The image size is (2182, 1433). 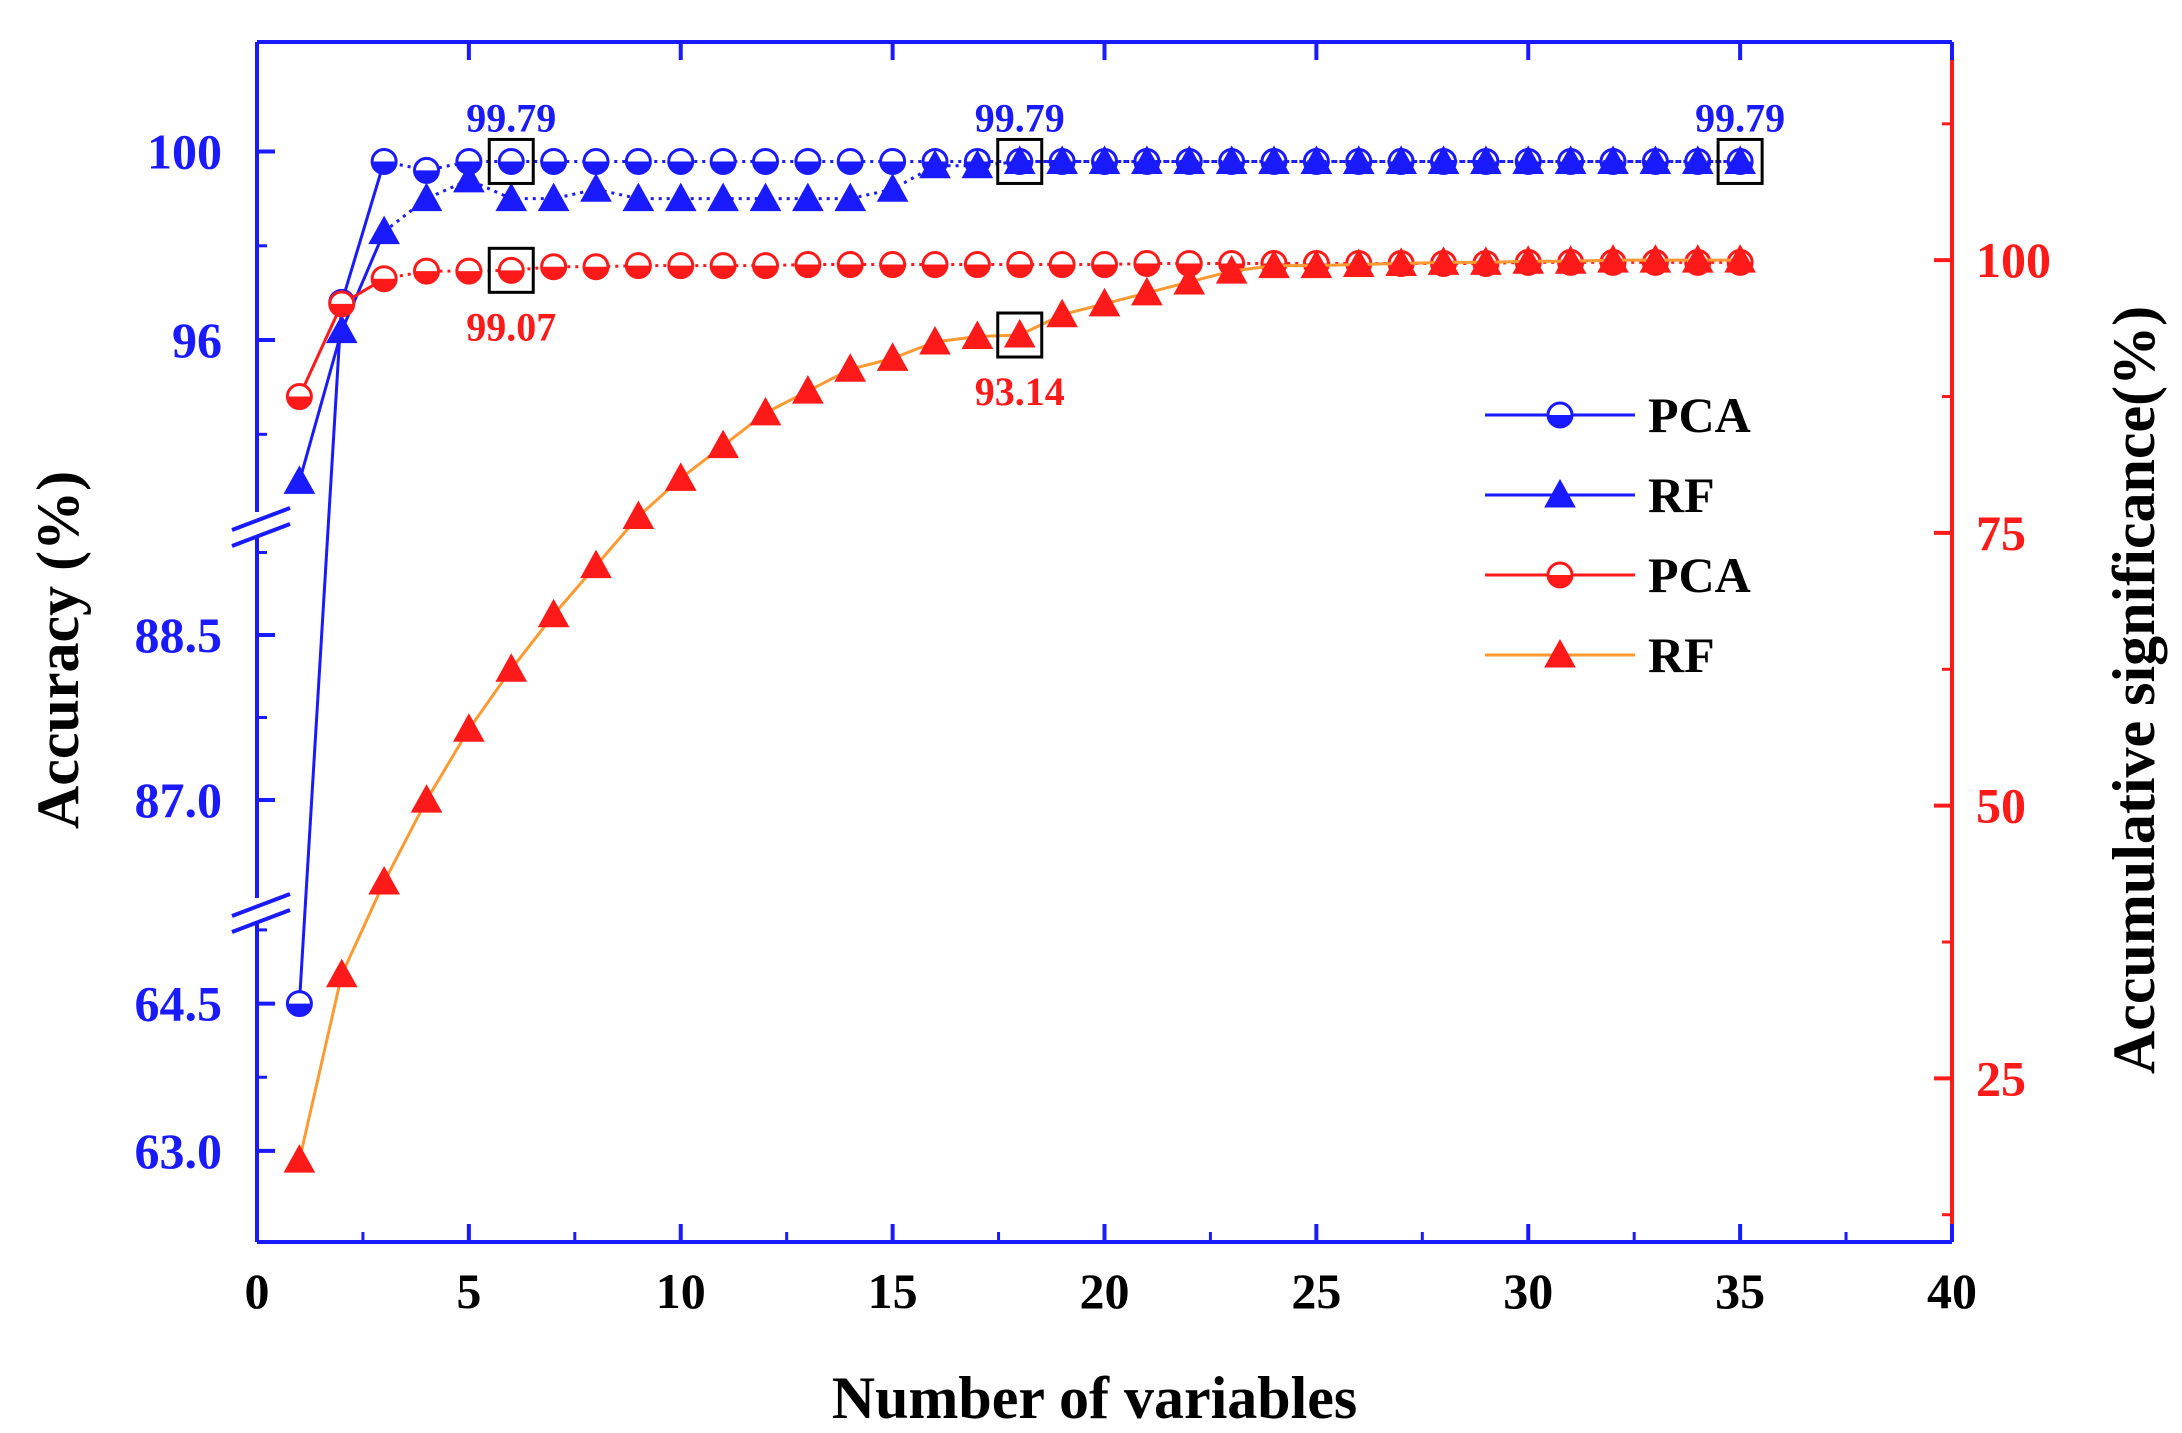 What do you see at coordinates (511, 326) in the screenshot?
I see `annotation-label-3: 99.07` at bounding box center [511, 326].